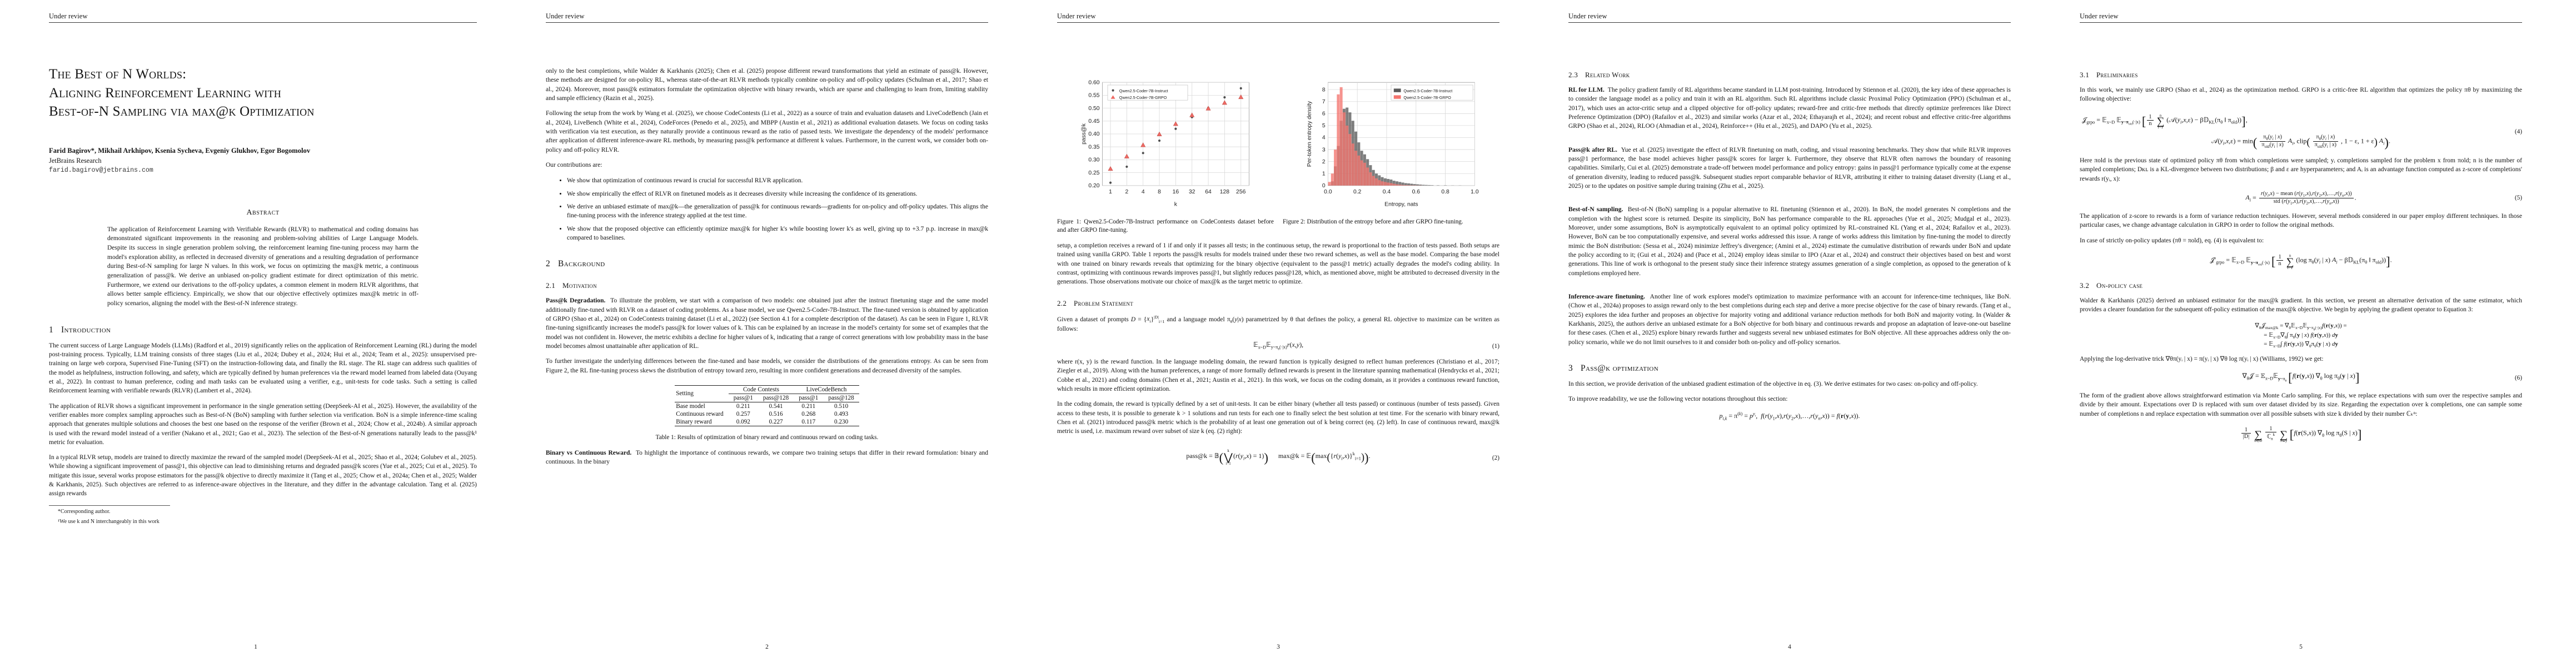 The image size is (2576, 667). Describe the element at coordinates (1278, 303) in the screenshot. I see `section-heading-problem-statement: 2.2 Problem Statement` at that location.